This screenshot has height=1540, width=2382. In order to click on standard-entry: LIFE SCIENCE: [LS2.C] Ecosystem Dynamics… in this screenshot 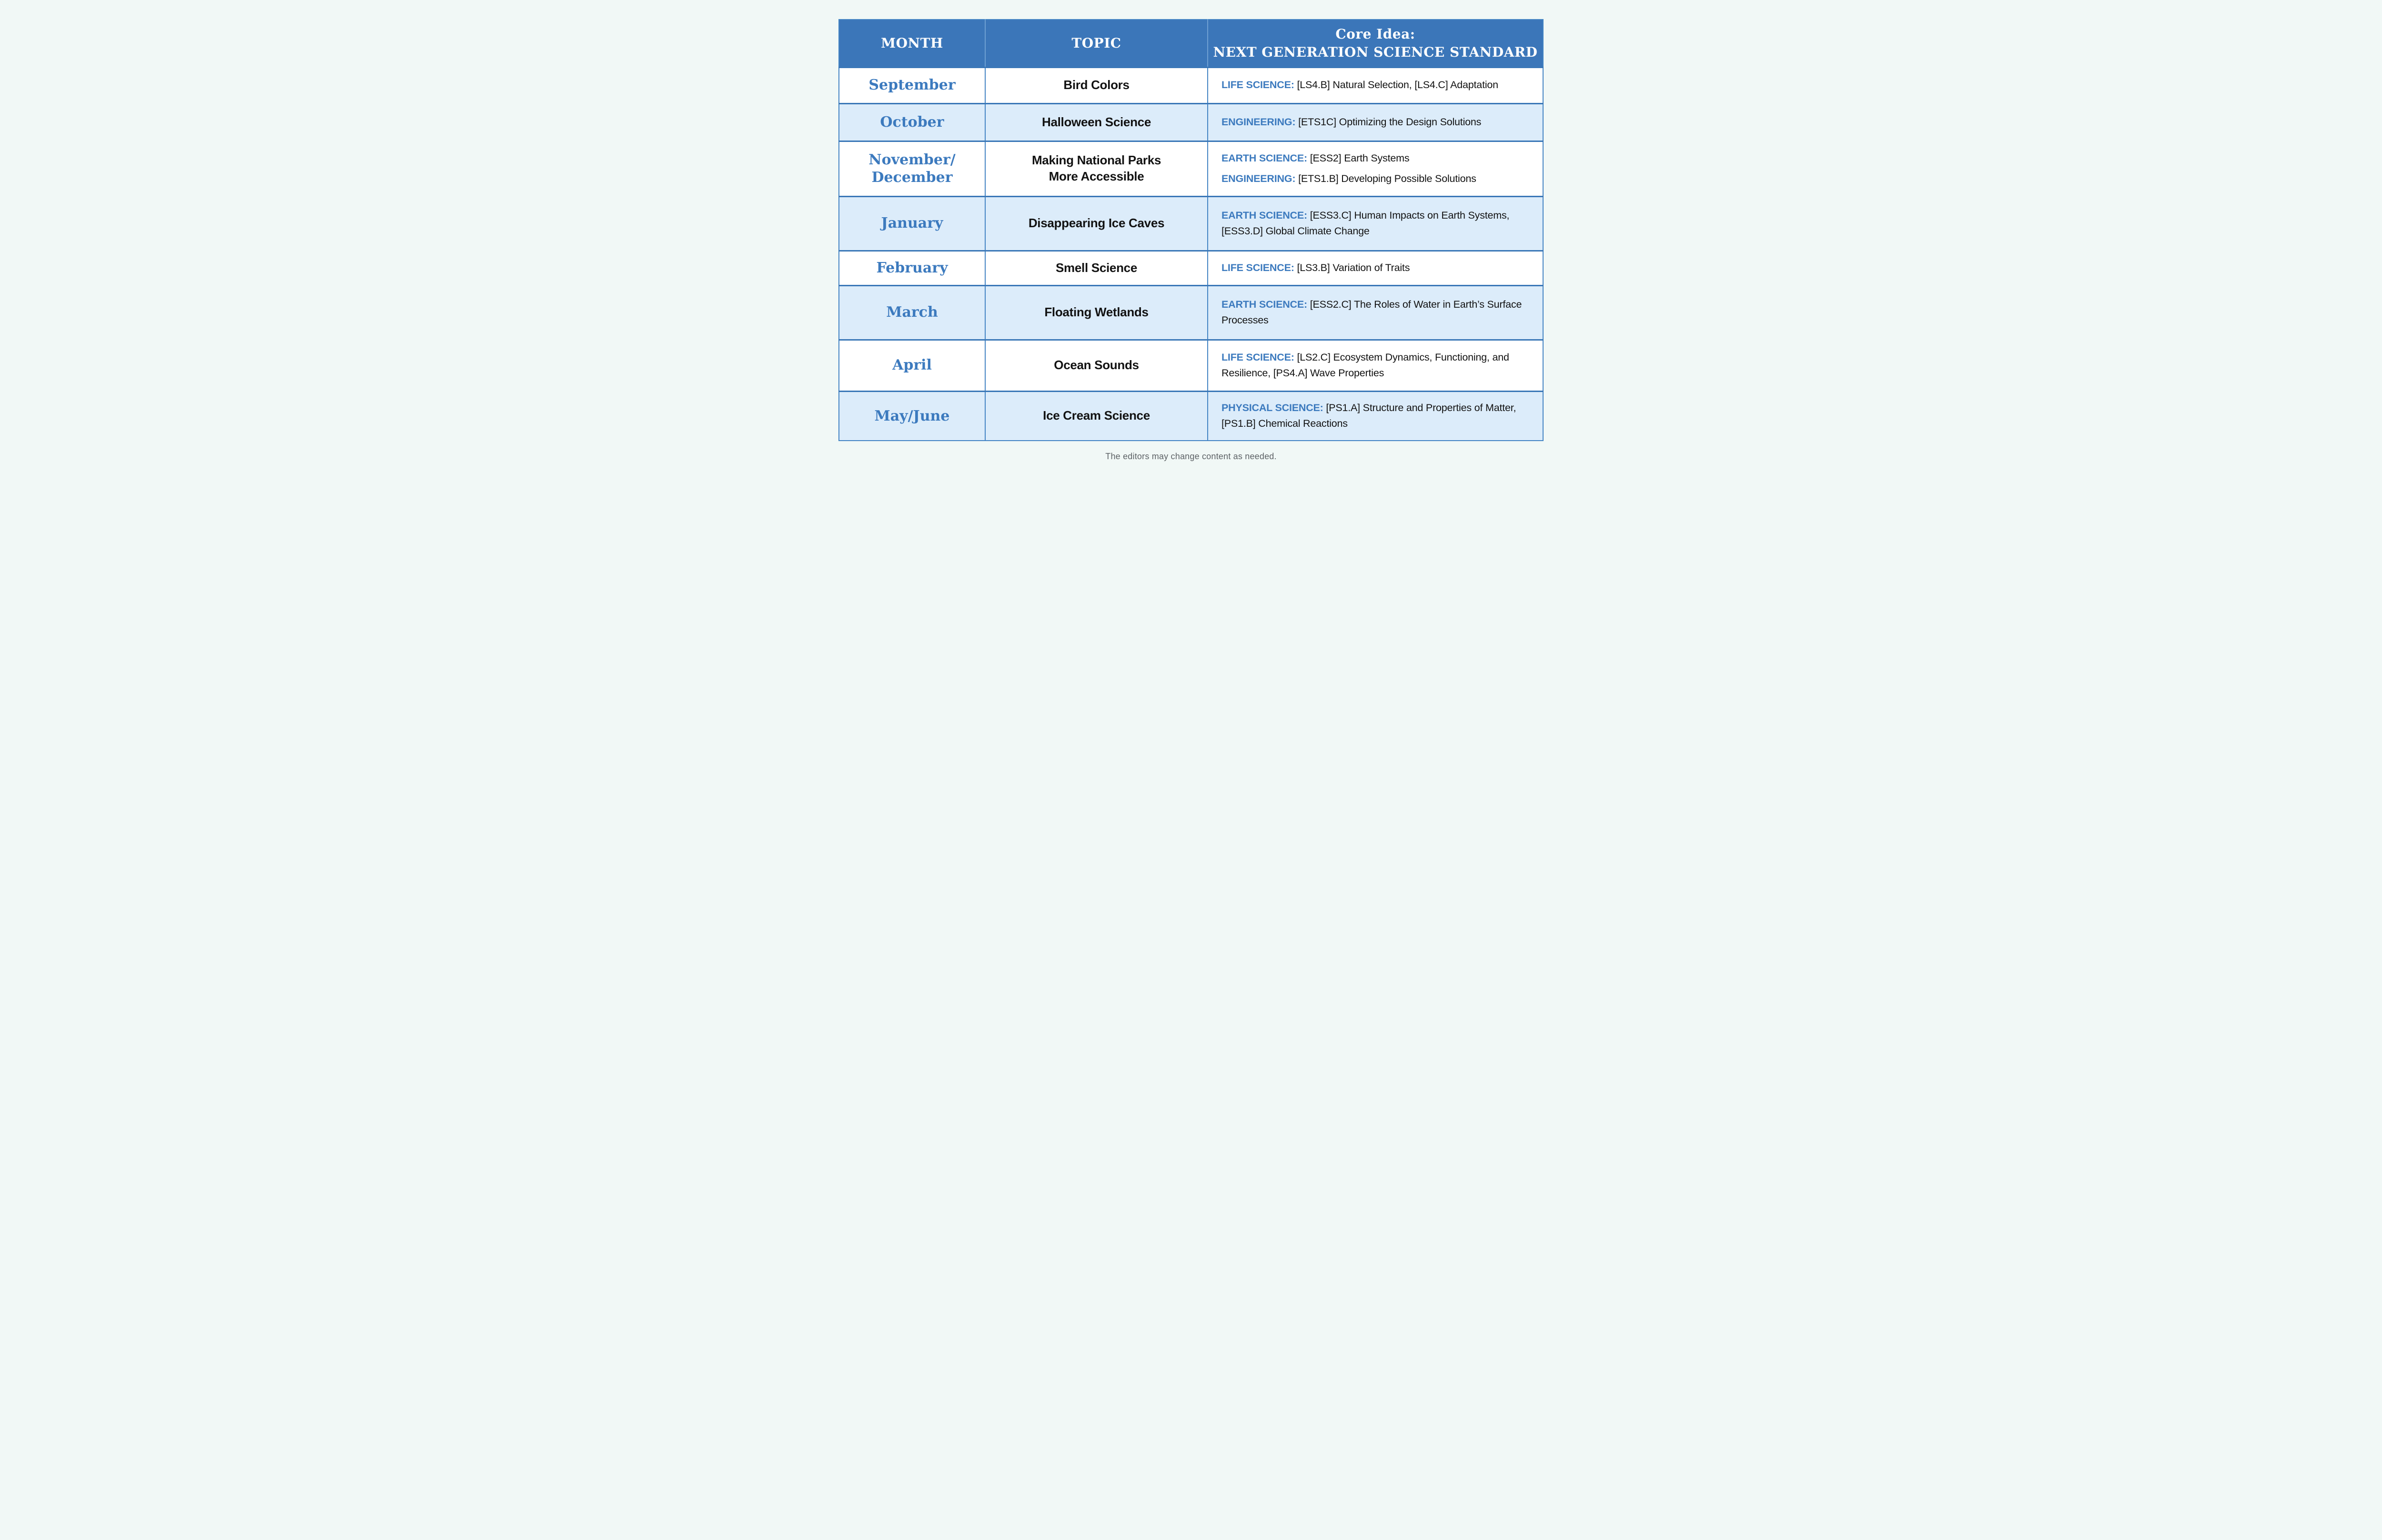, I will do `click(1376, 366)`.